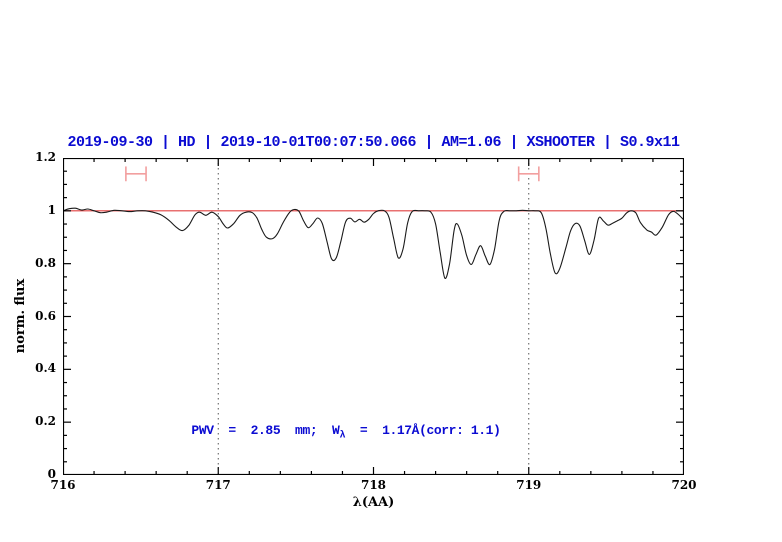 The height and width of the screenshot is (542, 782). I want to click on y-tick-label: 1, so click(51, 209).